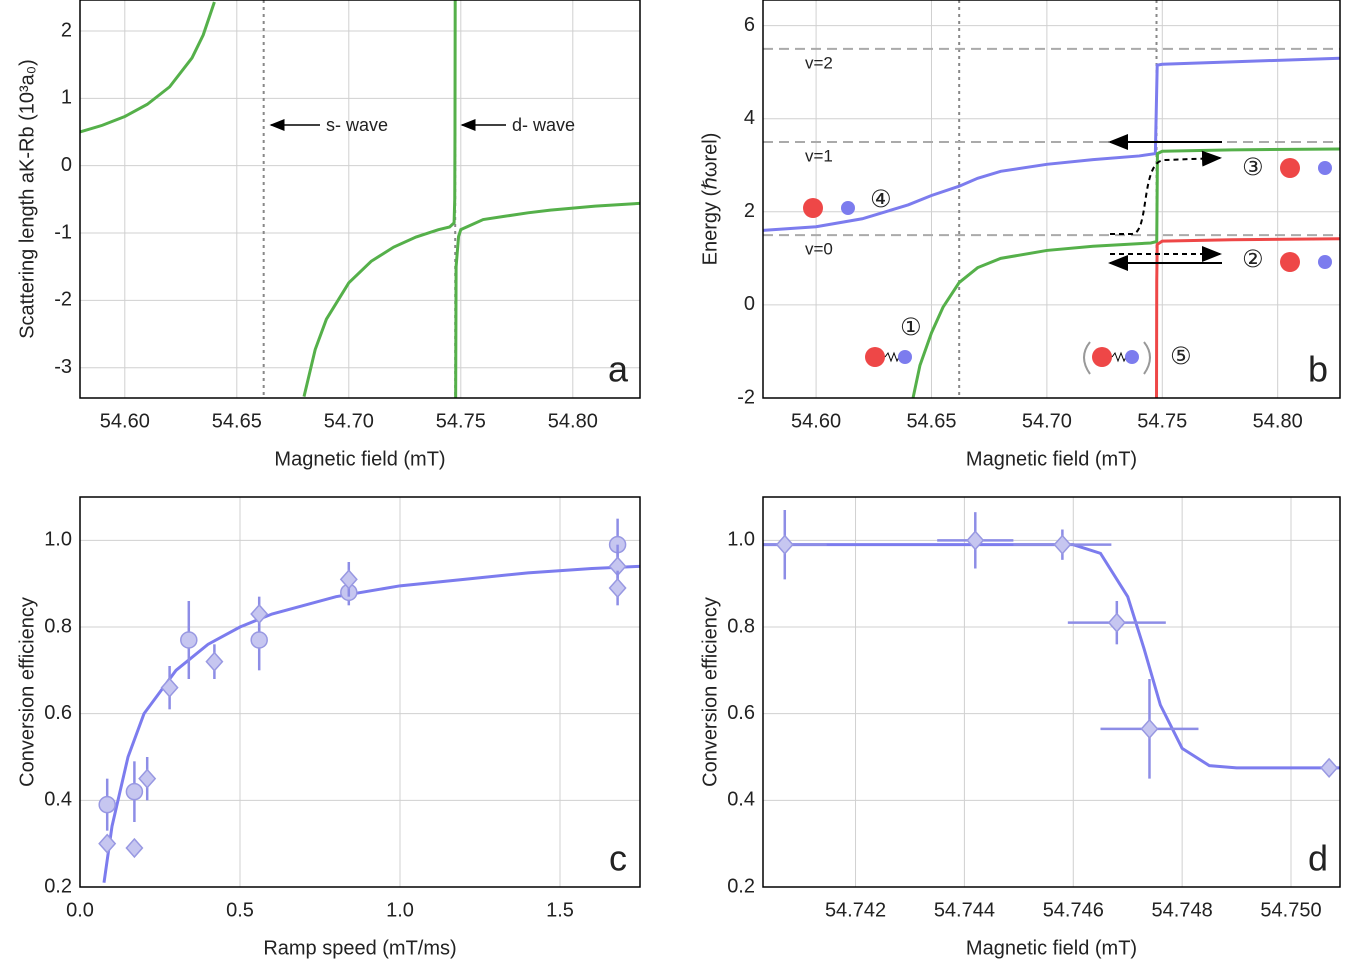  Describe the element at coordinates (63, 367) in the screenshot. I see `y-tick-label: -3` at that location.